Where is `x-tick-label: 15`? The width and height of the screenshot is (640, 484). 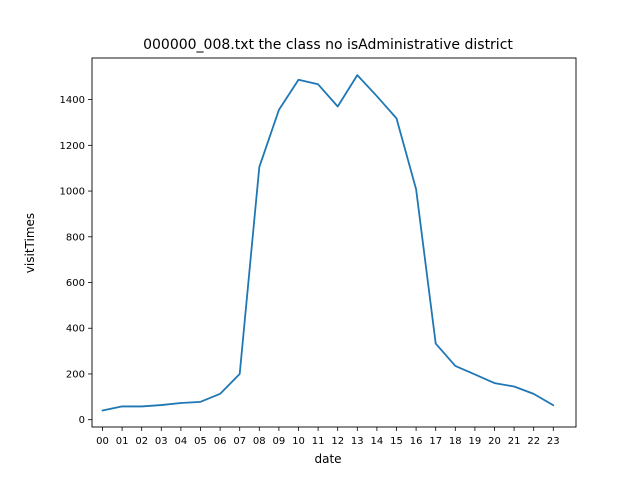 x-tick-label: 15 is located at coordinates (396, 441).